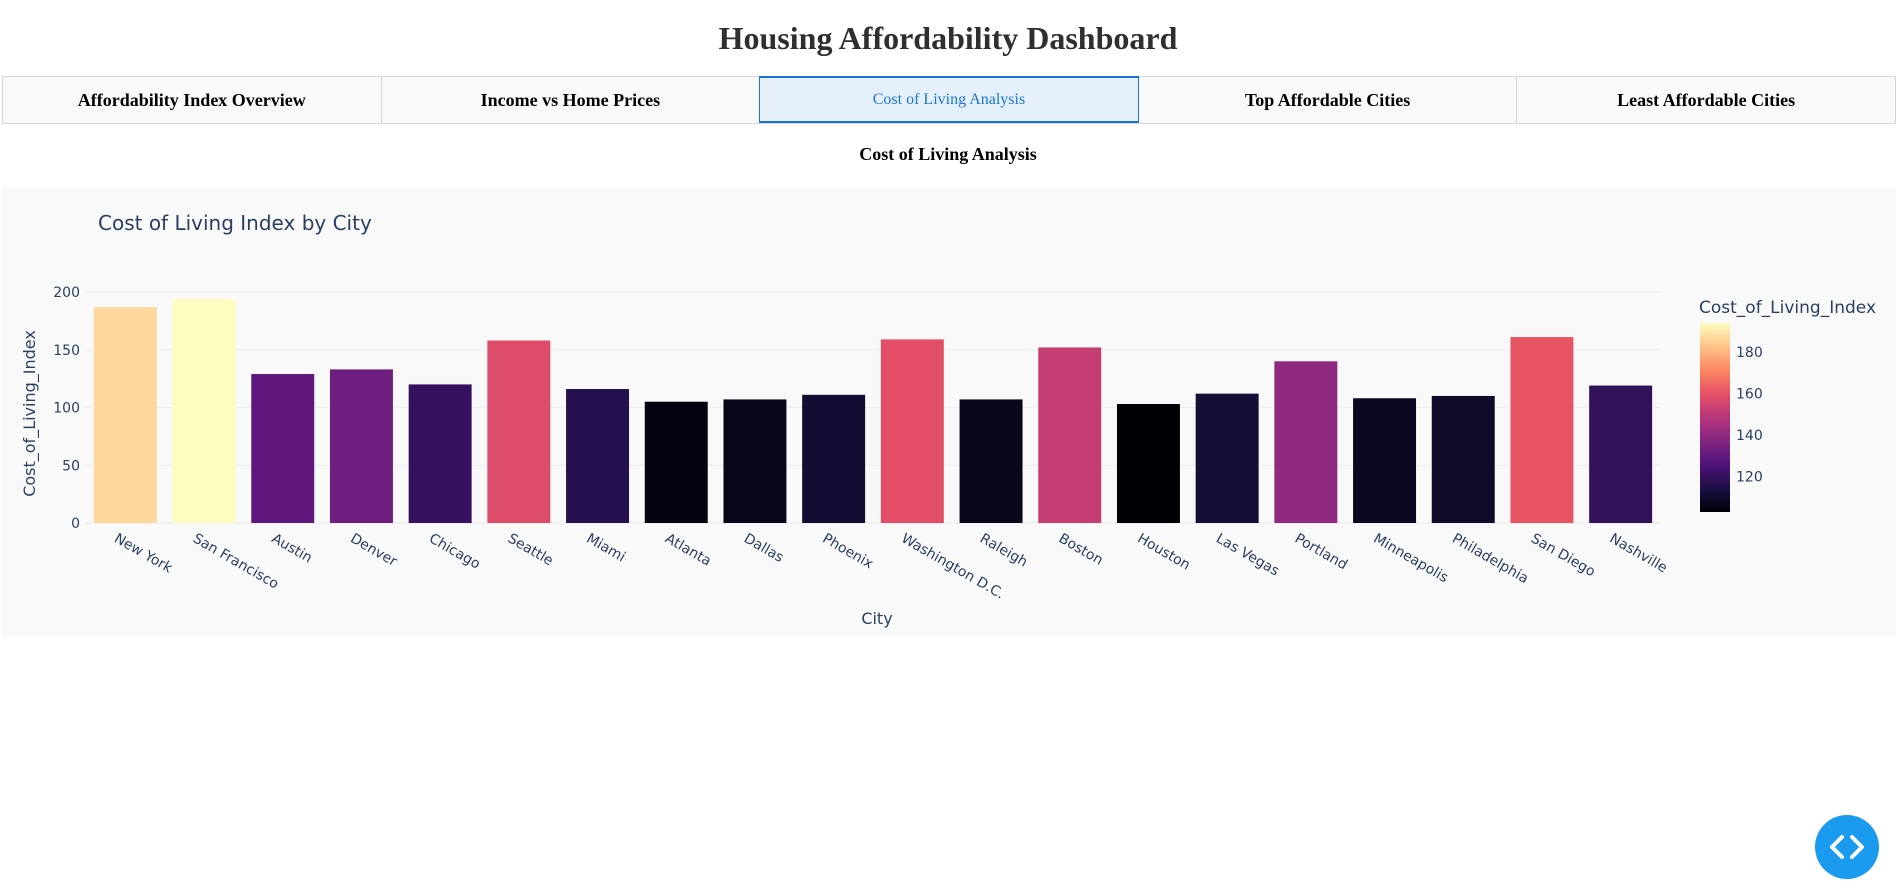 This screenshot has height=888, width=1896. What do you see at coordinates (1706, 99) in the screenshot?
I see `tab-least-affordable-cities: Least Affordable Cities` at bounding box center [1706, 99].